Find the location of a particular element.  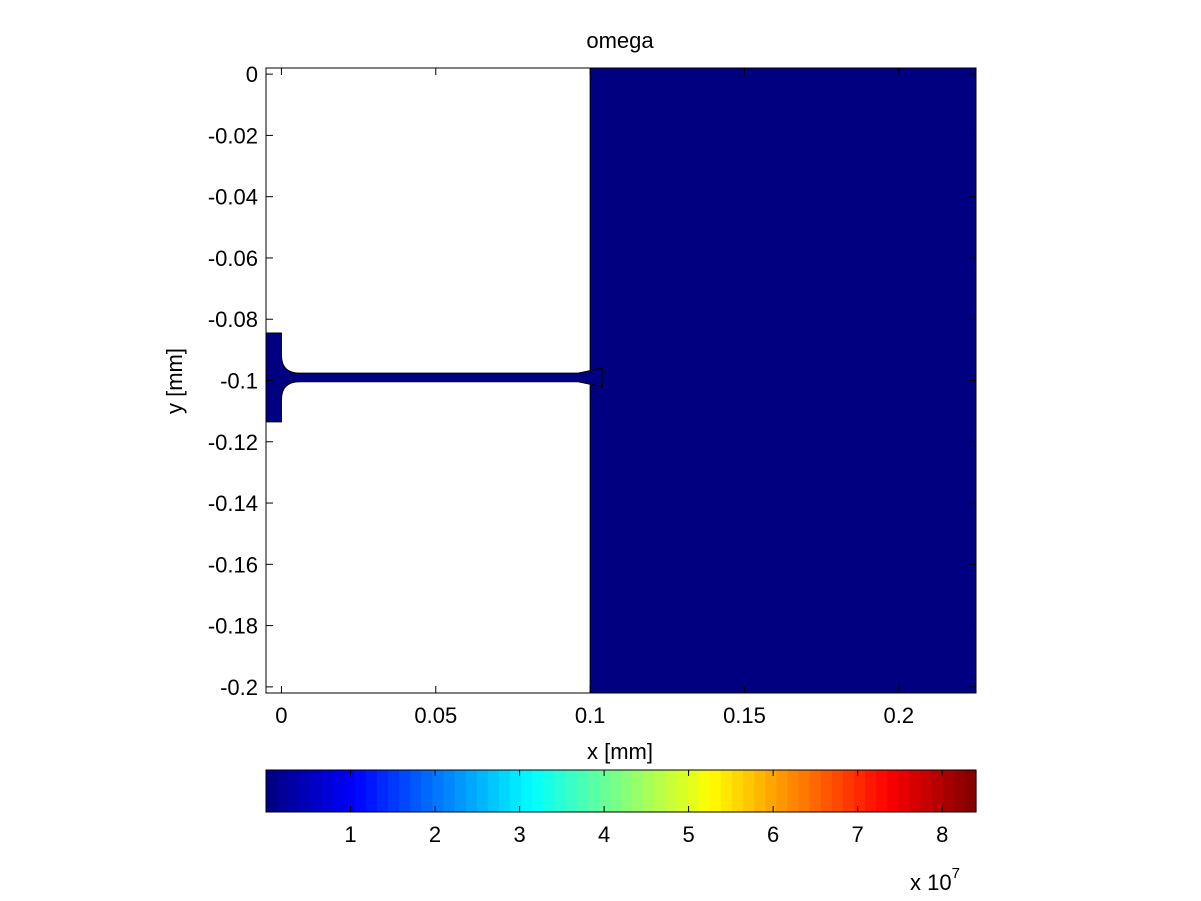

chart-title: omega is located at coordinates (620, 40).